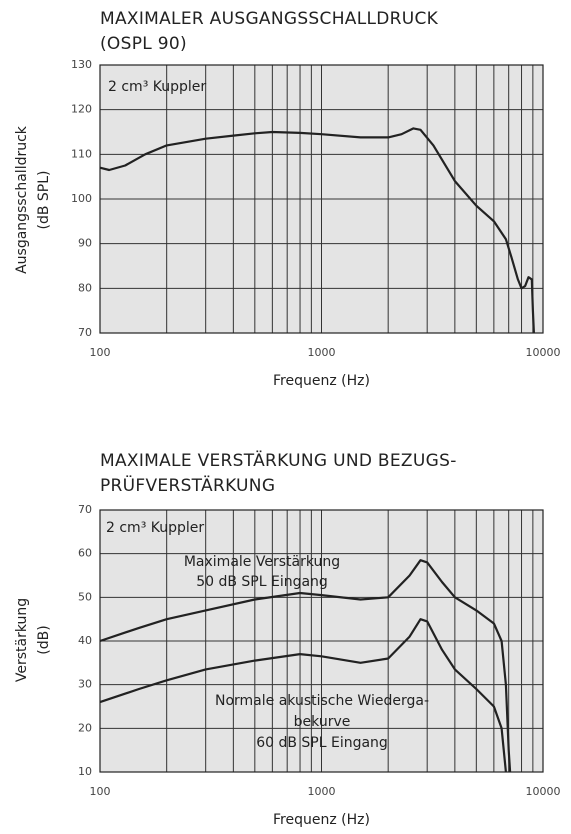 This screenshot has height=834, width=571. What do you see at coordinates (322, 722) in the screenshot?
I see `annotation: bekurve` at bounding box center [322, 722].